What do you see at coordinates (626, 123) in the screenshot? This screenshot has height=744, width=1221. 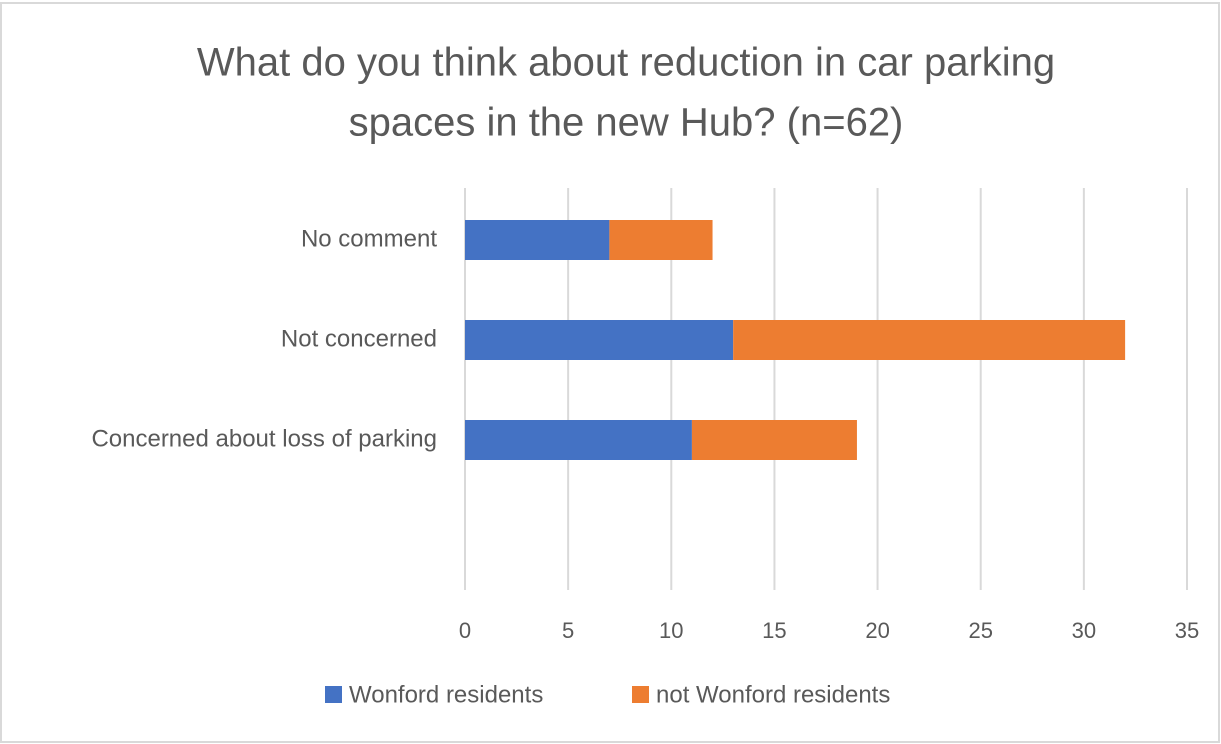 I see `chart-title: spaces in the new Hub? (n=62)` at bounding box center [626, 123].